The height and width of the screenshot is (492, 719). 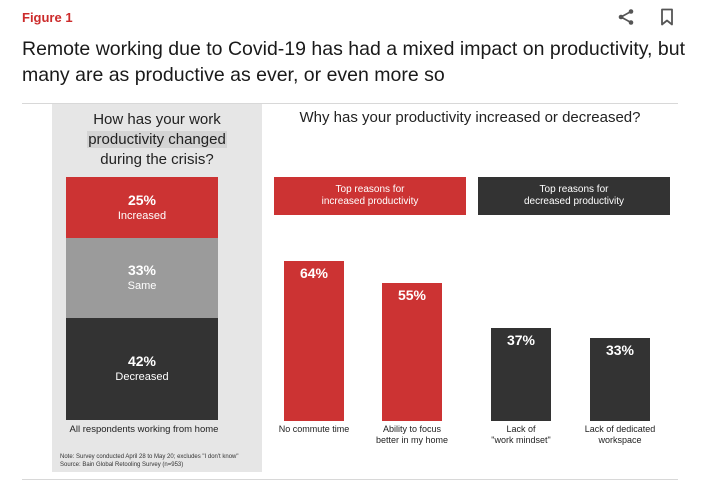 What do you see at coordinates (314, 273) in the screenshot?
I see `bar-value-label: 64%` at bounding box center [314, 273].